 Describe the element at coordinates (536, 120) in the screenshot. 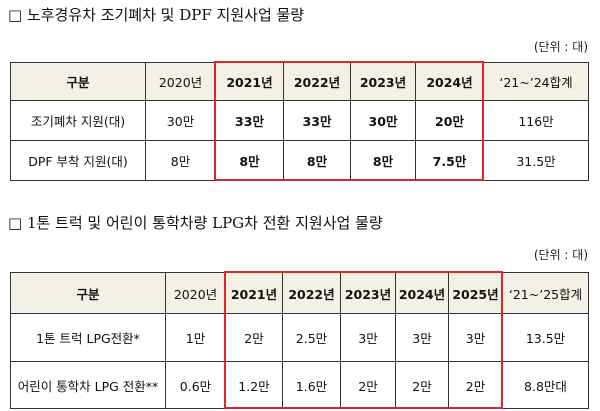

I see `table-cell: 116만` at that location.